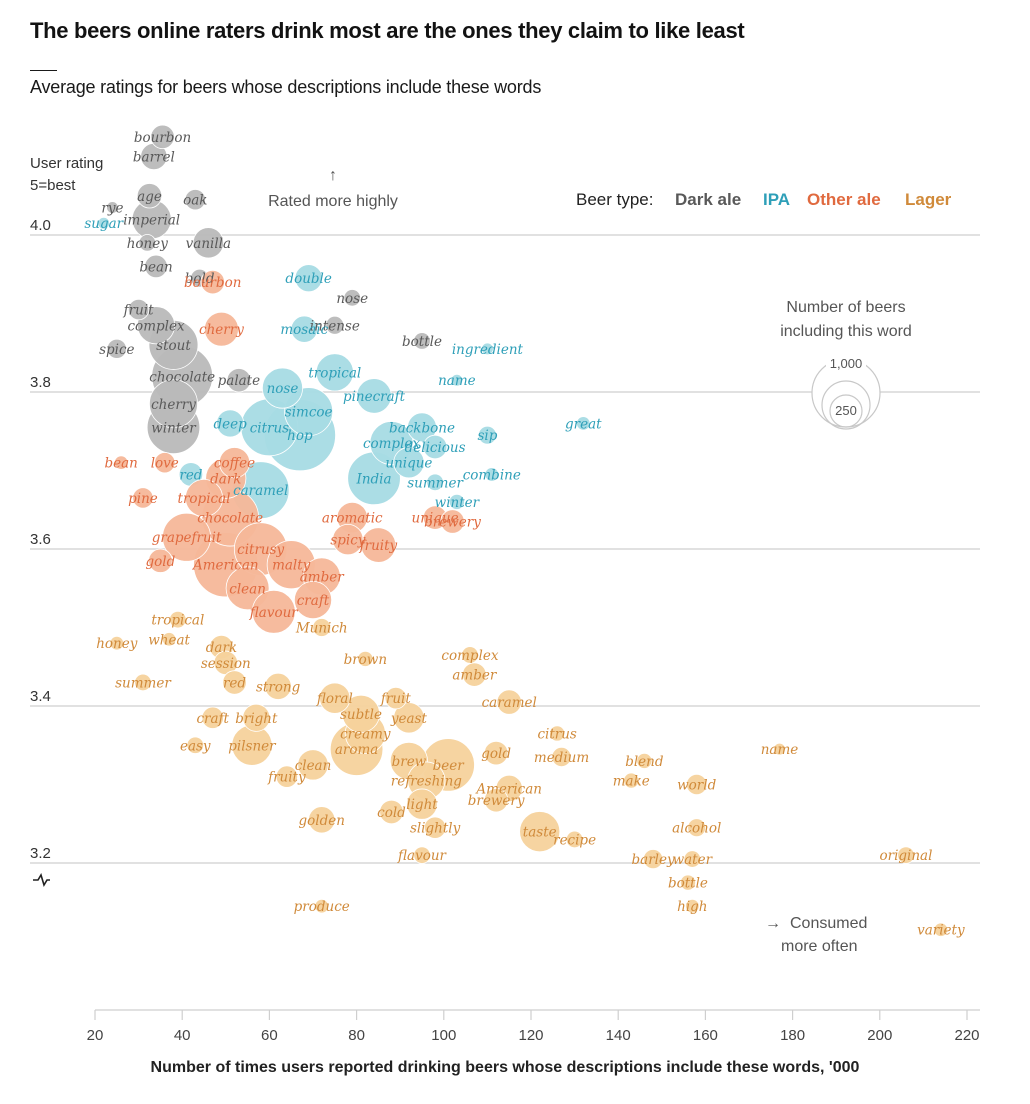  I want to click on word-label-dark-ale: stout, so click(173, 346).